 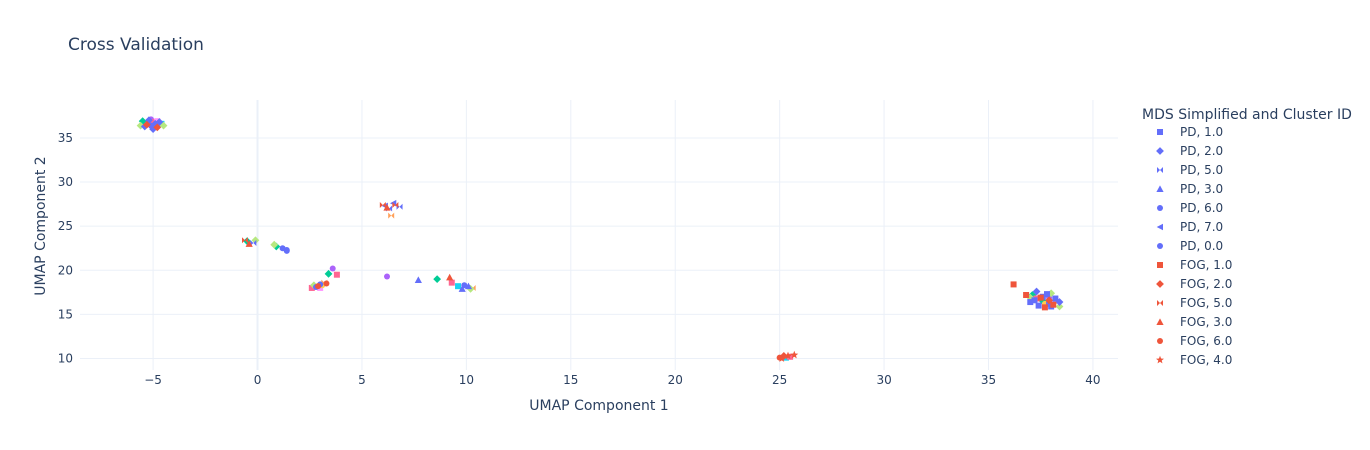 What do you see at coordinates (1190, 208) in the screenshot?
I see `legend-item: PD, 6.0` at bounding box center [1190, 208].